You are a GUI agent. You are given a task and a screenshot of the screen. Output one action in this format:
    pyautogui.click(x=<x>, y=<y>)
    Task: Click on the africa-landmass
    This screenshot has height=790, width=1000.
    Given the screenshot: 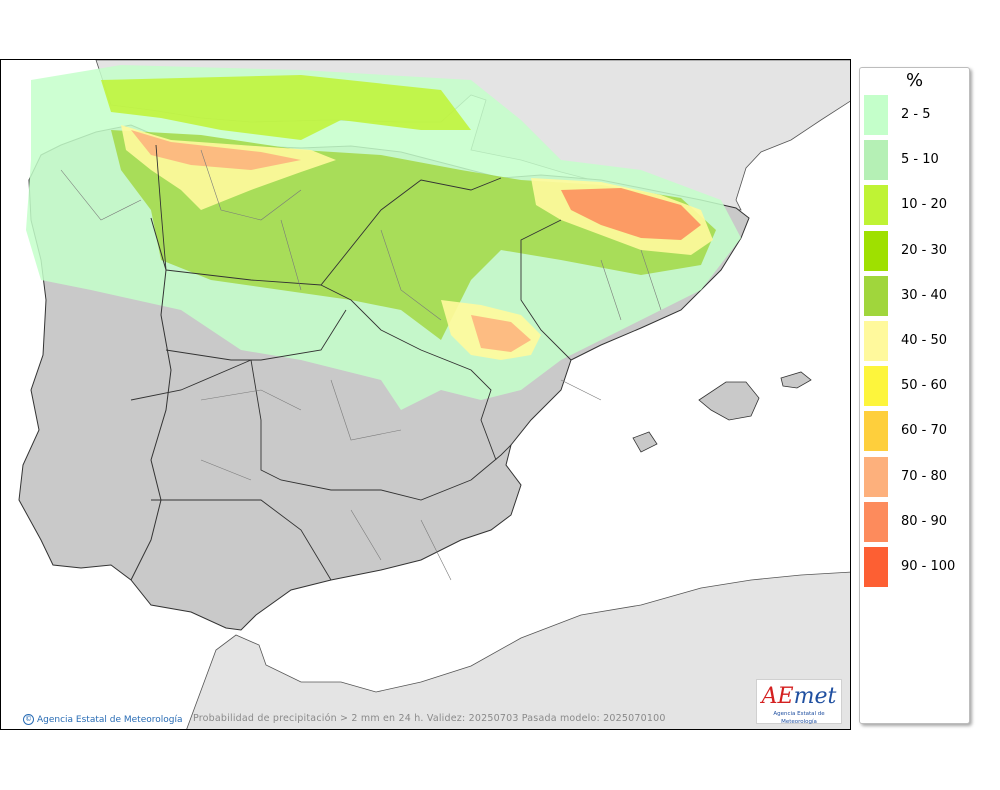 What is the action you would take?
    pyautogui.click(x=518, y=650)
    